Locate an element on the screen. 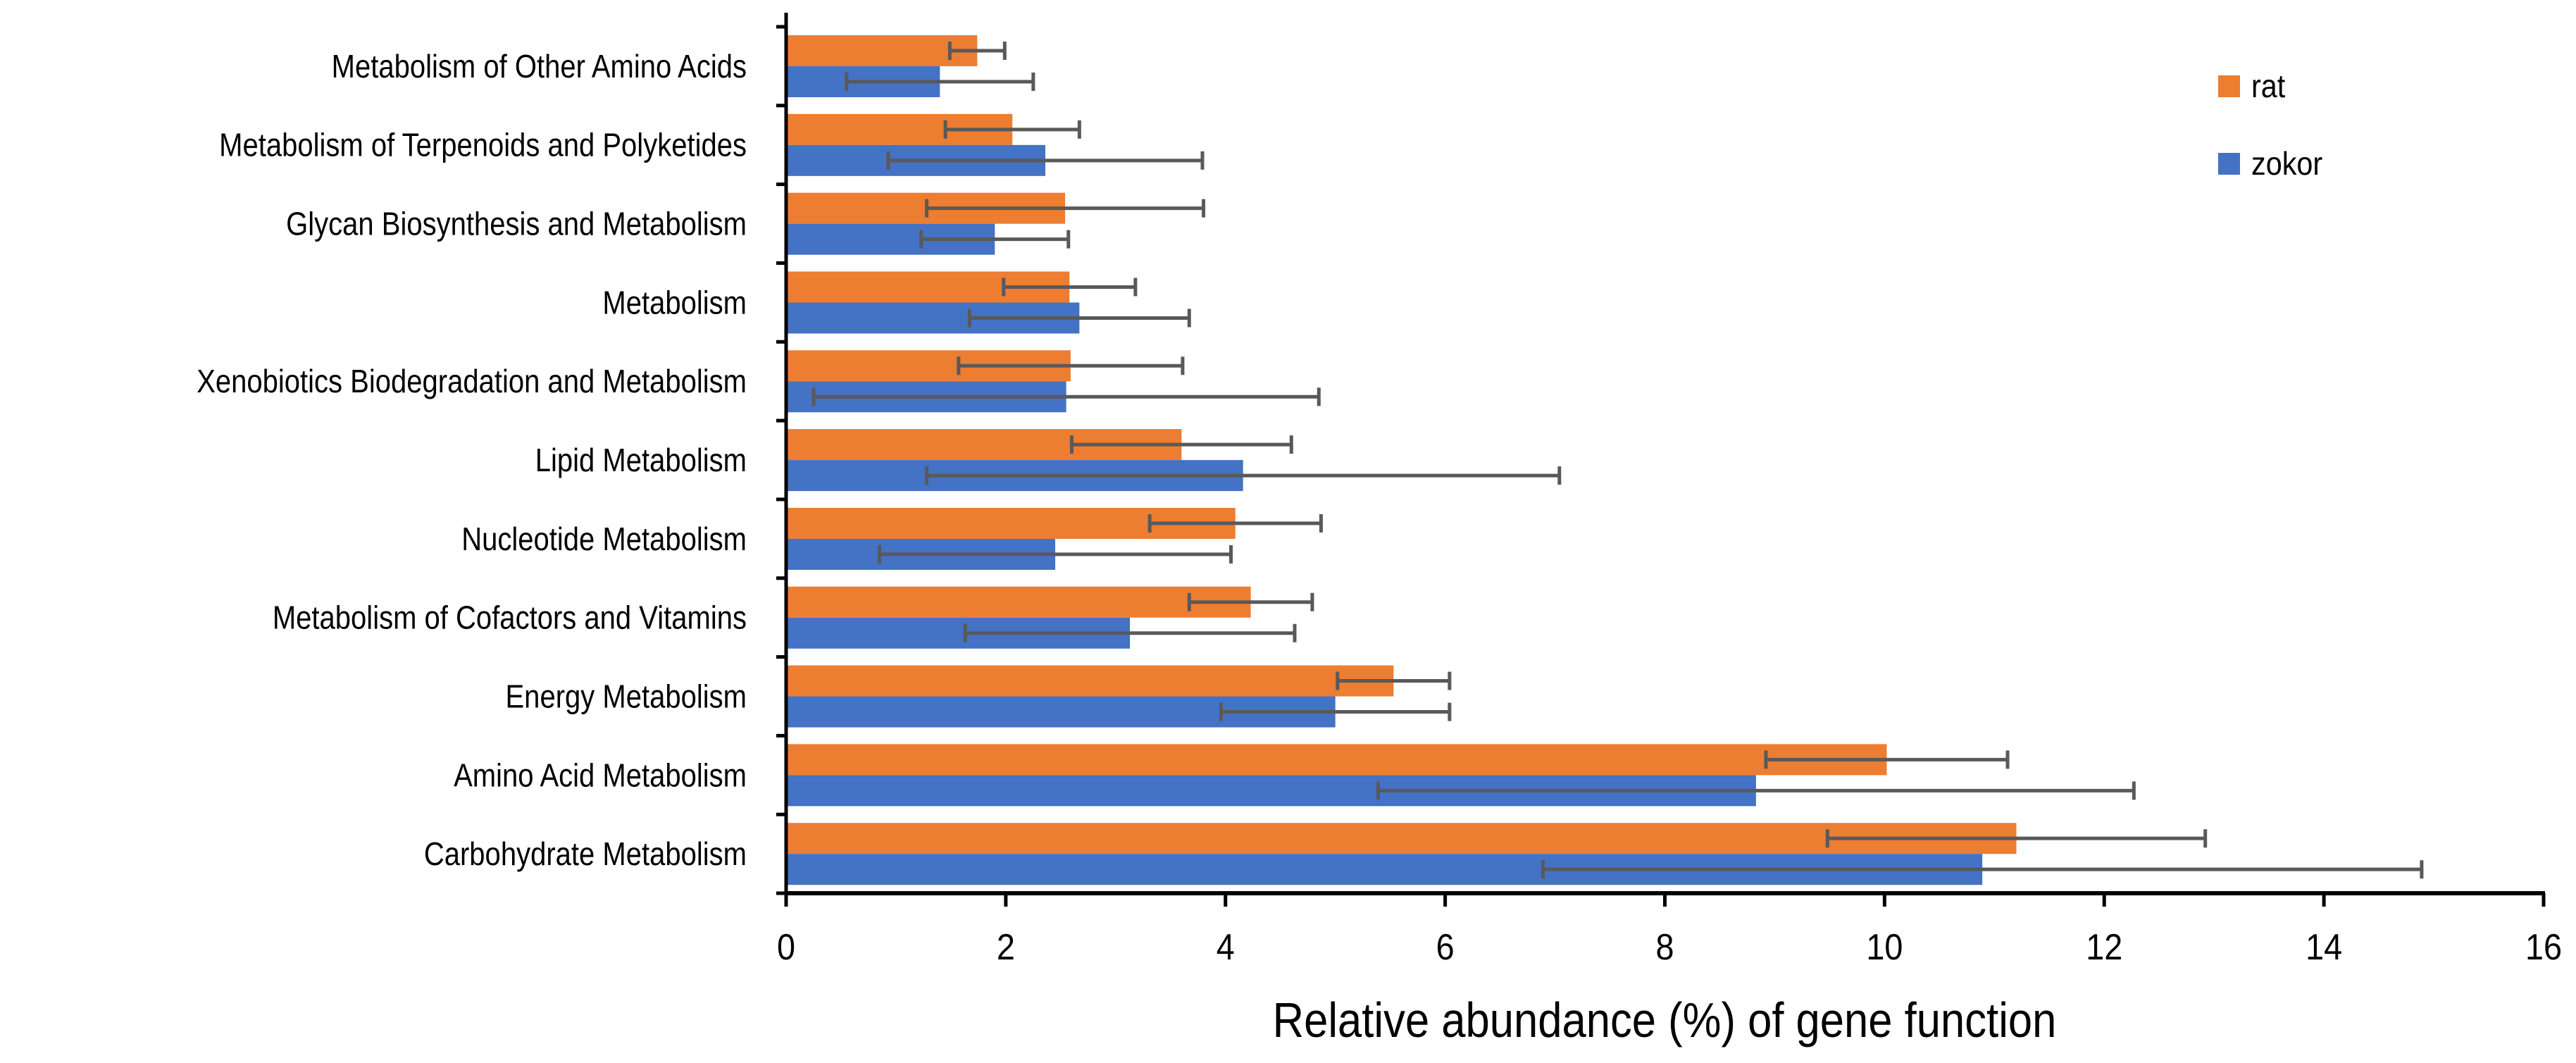 The height and width of the screenshot is (1063, 2576). x-axis-tick-label: 0 is located at coordinates (786, 947).